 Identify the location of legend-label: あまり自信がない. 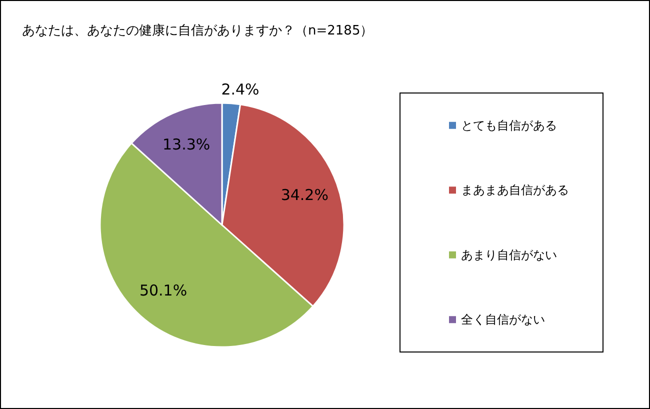
(509, 255).